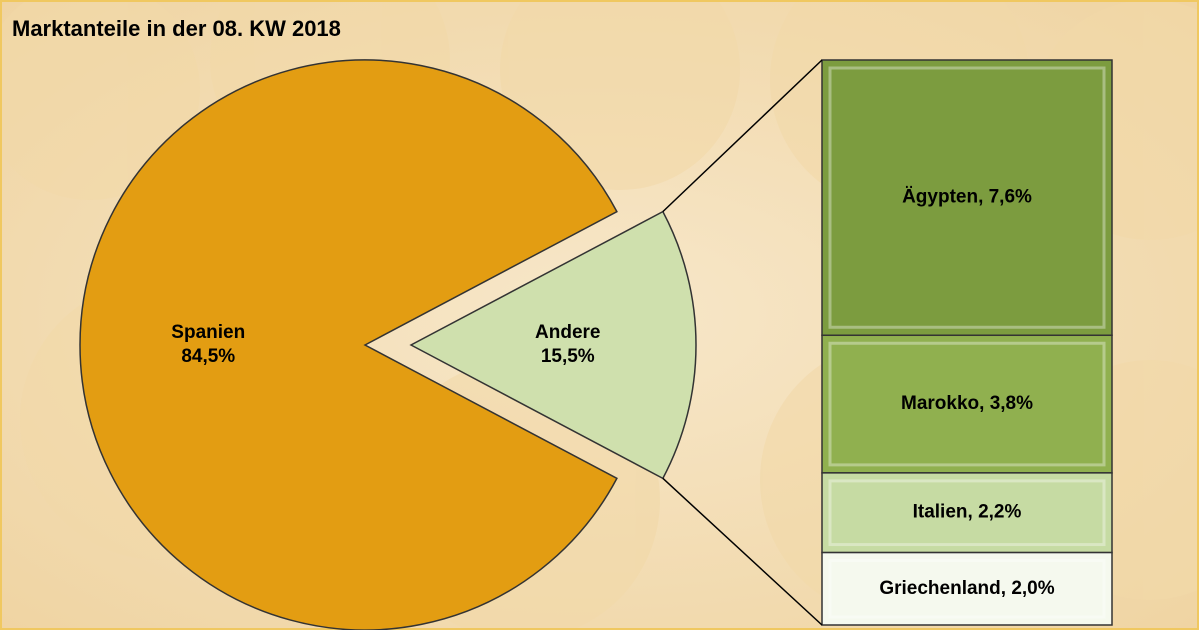 This screenshot has height=630, width=1199. Describe the element at coordinates (568, 356) in the screenshot. I see `slice-value-label: 15,5%` at that location.